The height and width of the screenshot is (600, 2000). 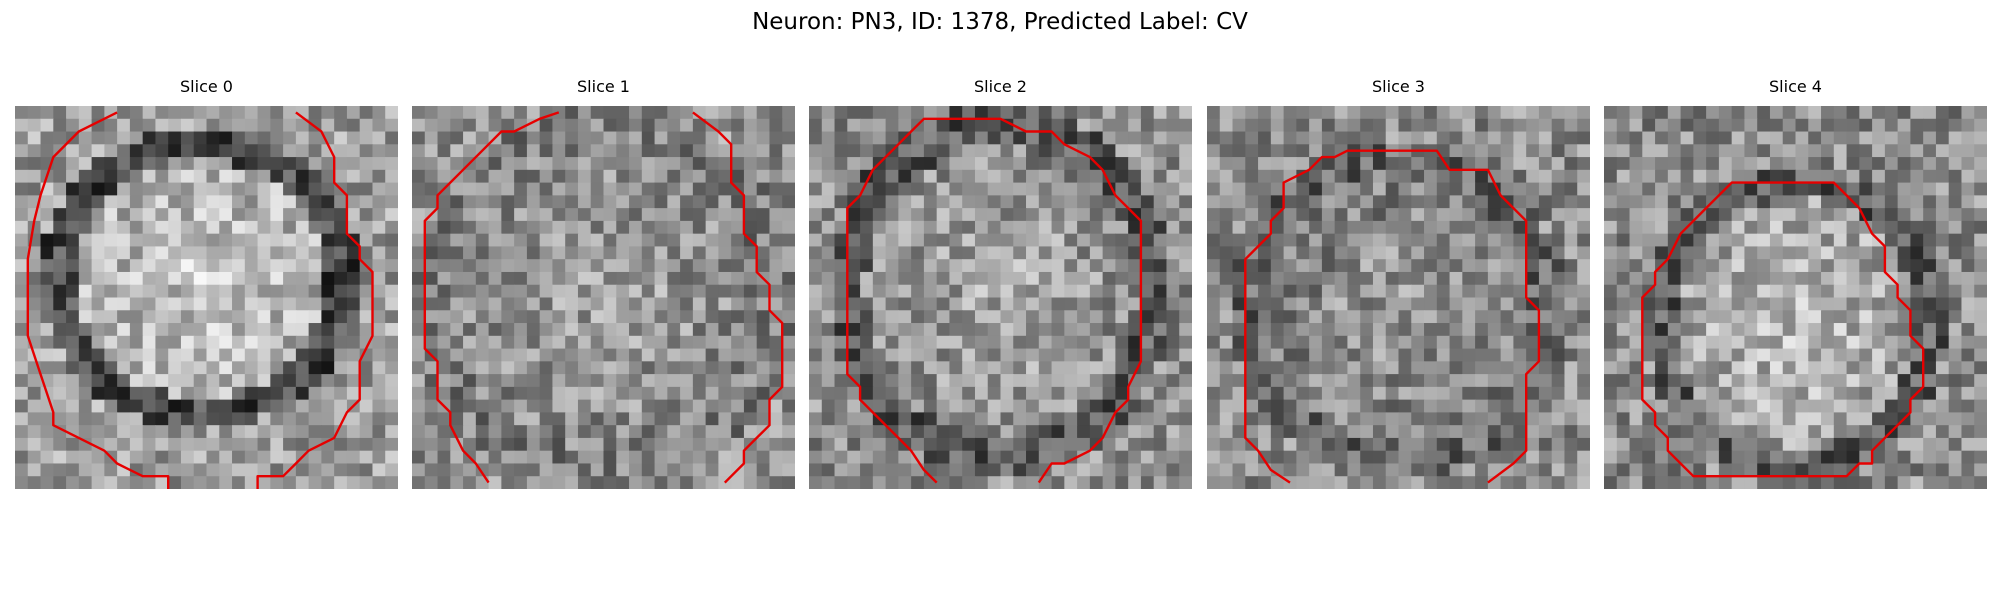 What do you see at coordinates (206, 86) in the screenshot?
I see `slice-title-0: Slice 0` at bounding box center [206, 86].